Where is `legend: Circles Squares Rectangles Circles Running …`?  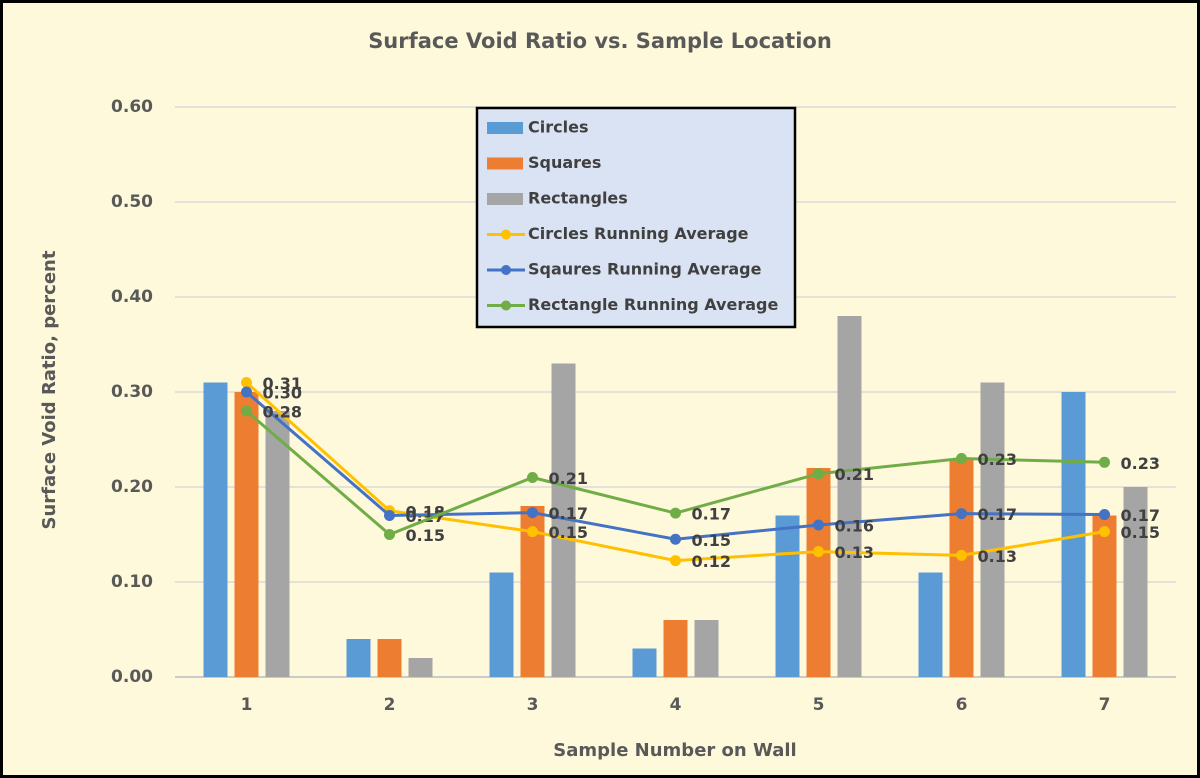
legend: Circles Squares Rectangles Circles Running … is located at coordinates (636, 217).